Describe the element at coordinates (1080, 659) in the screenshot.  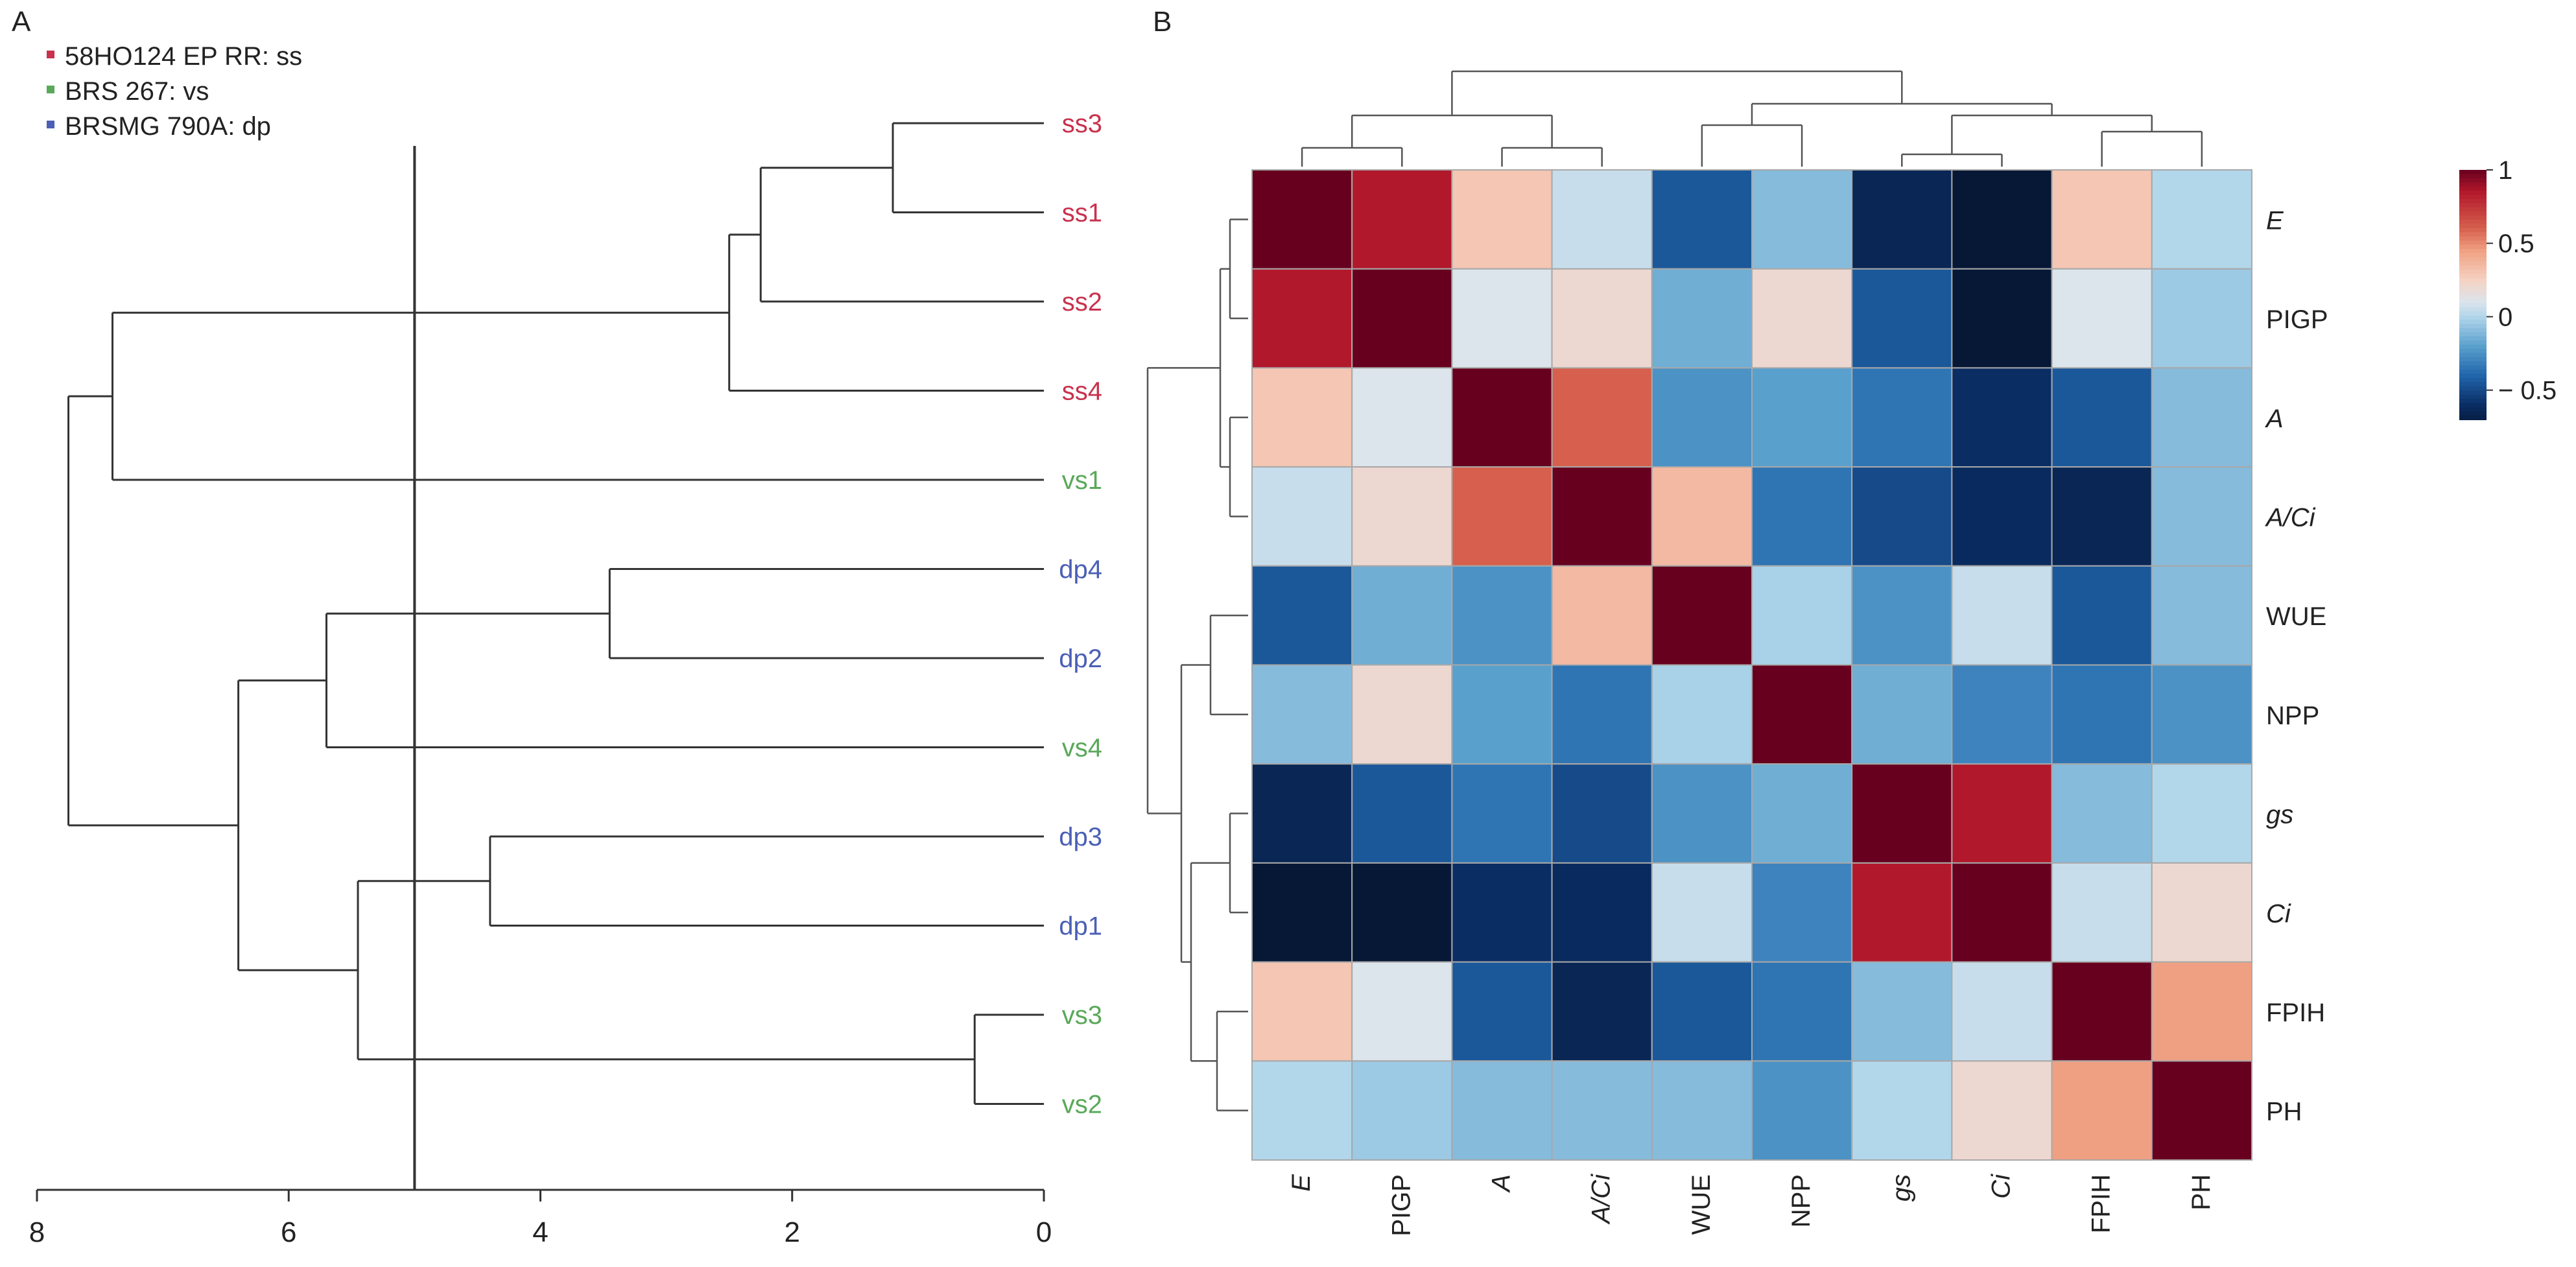
I see `leaf-label: dp2` at that location.